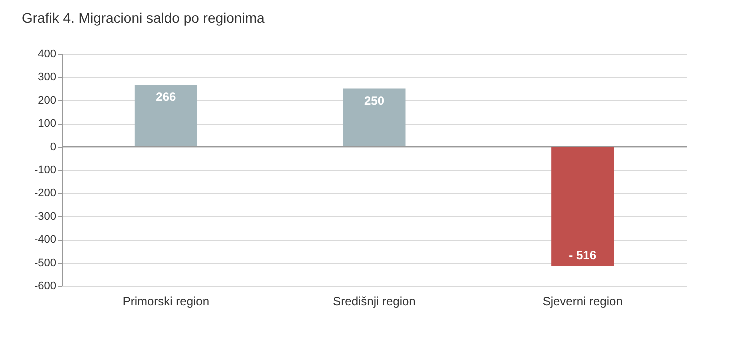 The image size is (741, 347). Describe the element at coordinates (47, 100) in the screenshot. I see `y-tick-label: 200` at that location.